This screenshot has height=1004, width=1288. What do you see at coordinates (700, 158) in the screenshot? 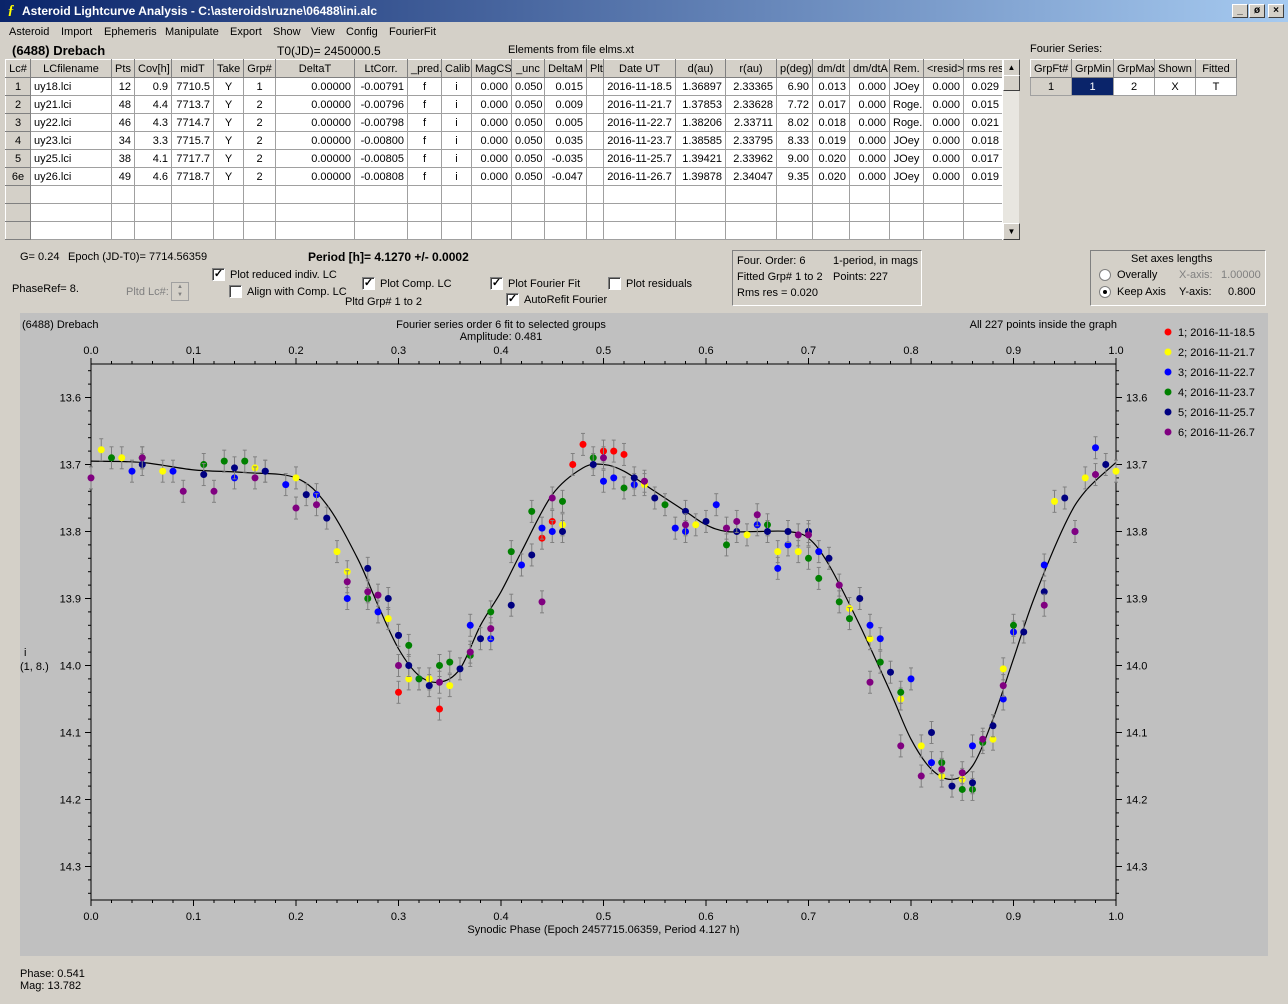
I see `cell-d-au: 1.39421` at bounding box center [700, 158].